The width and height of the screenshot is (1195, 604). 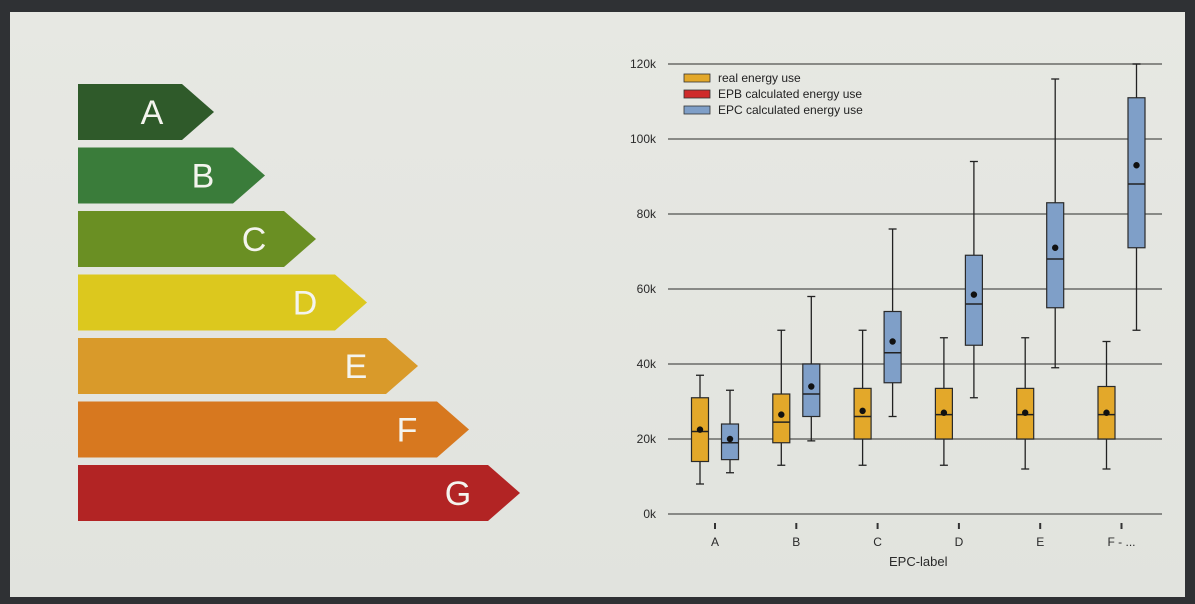 What do you see at coordinates (407, 431) in the screenshot?
I see `epc-bar-letter: F` at bounding box center [407, 431].